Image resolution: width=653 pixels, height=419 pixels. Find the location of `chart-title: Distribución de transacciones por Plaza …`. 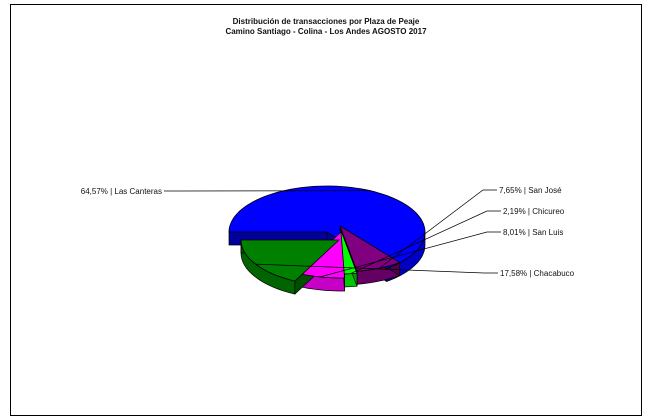

chart-title: Distribución de transacciones por Plaza … is located at coordinates (326, 21).